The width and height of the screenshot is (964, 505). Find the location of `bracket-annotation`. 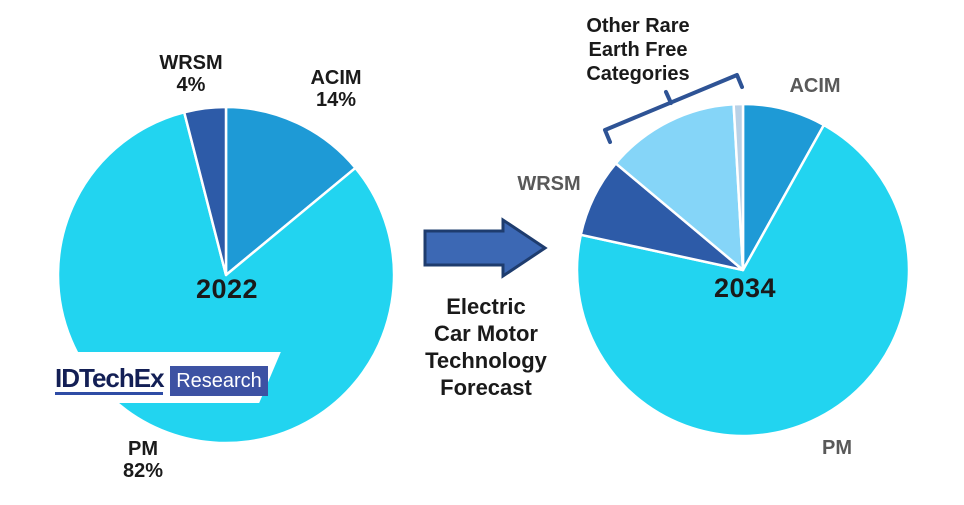

bracket-annotation is located at coordinates (673, 108).